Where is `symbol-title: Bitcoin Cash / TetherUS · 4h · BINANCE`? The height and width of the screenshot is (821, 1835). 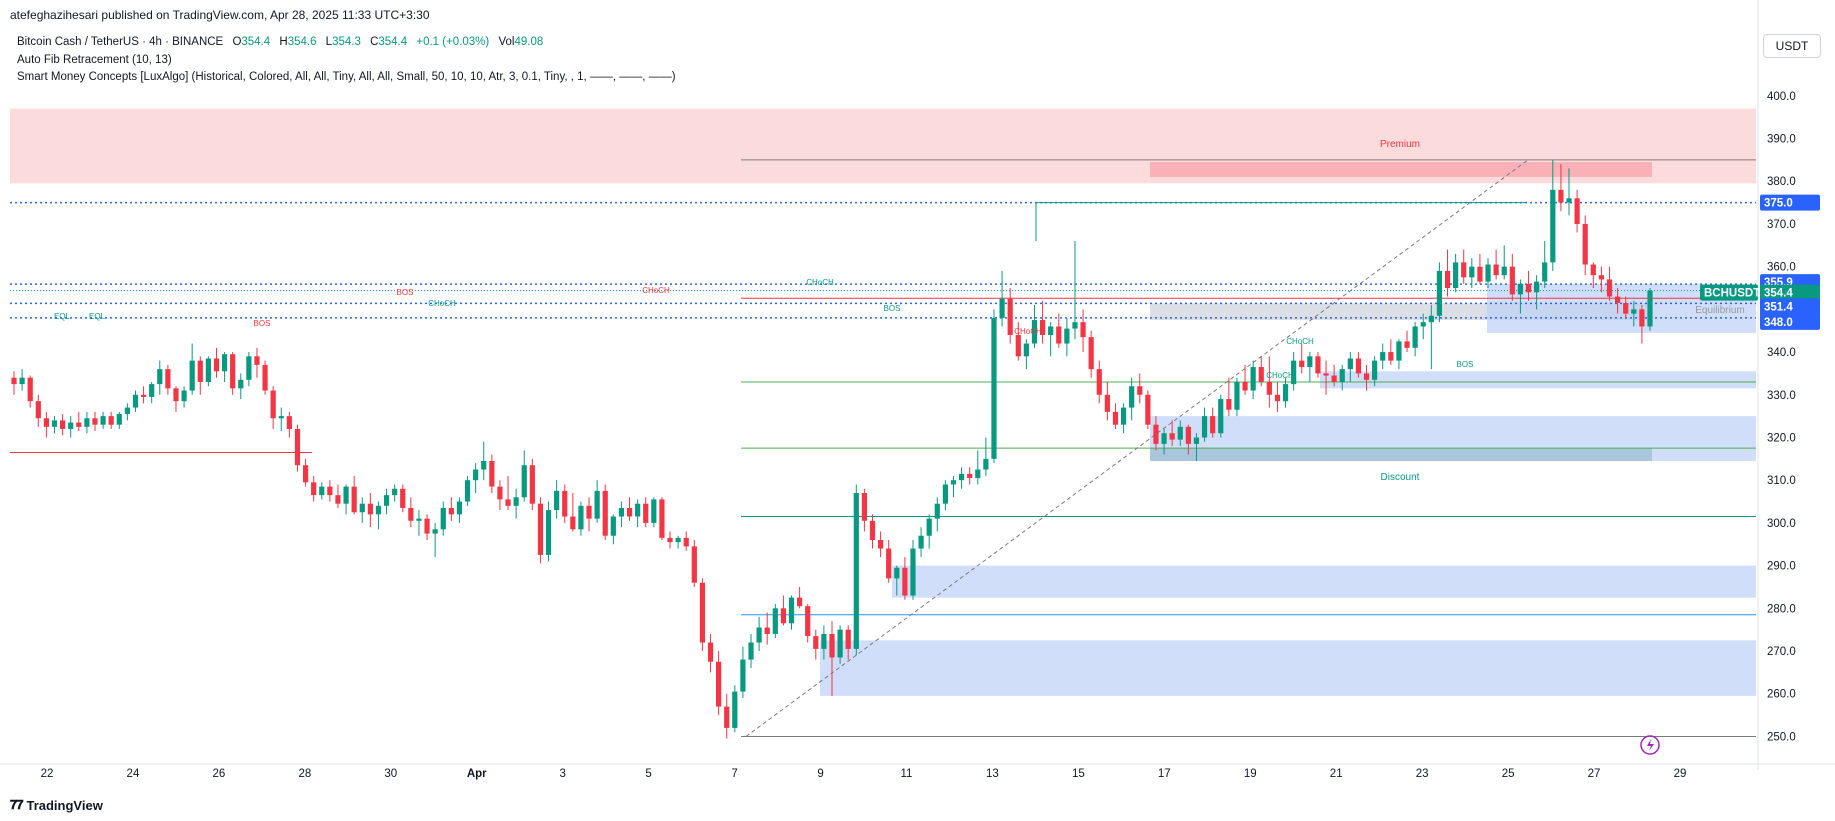
symbol-title: Bitcoin Cash / TetherUS · 4h · BINANCE is located at coordinates (120, 42).